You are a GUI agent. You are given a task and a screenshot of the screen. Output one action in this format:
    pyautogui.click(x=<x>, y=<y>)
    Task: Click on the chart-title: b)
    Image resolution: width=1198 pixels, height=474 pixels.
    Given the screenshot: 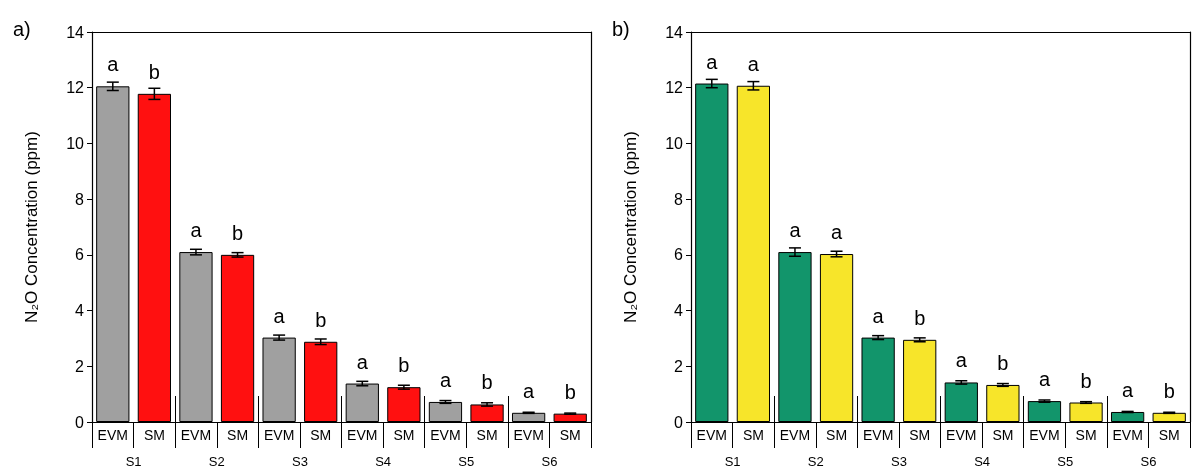 What is the action you would take?
    pyautogui.click(x=621, y=29)
    